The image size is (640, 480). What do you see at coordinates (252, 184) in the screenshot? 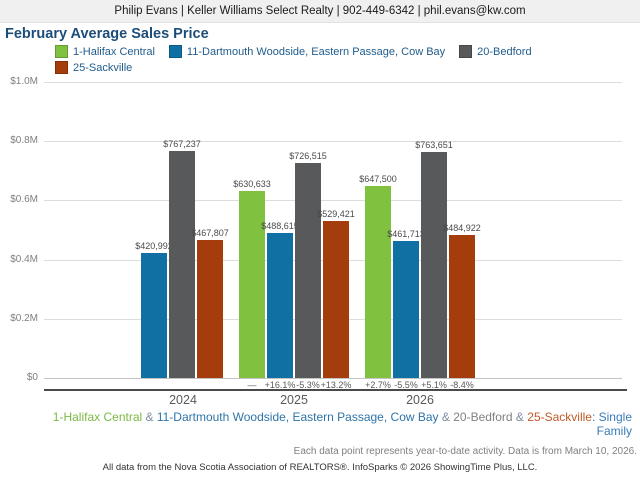
I see `bar-value-label: $630,633` at bounding box center [252, 184].